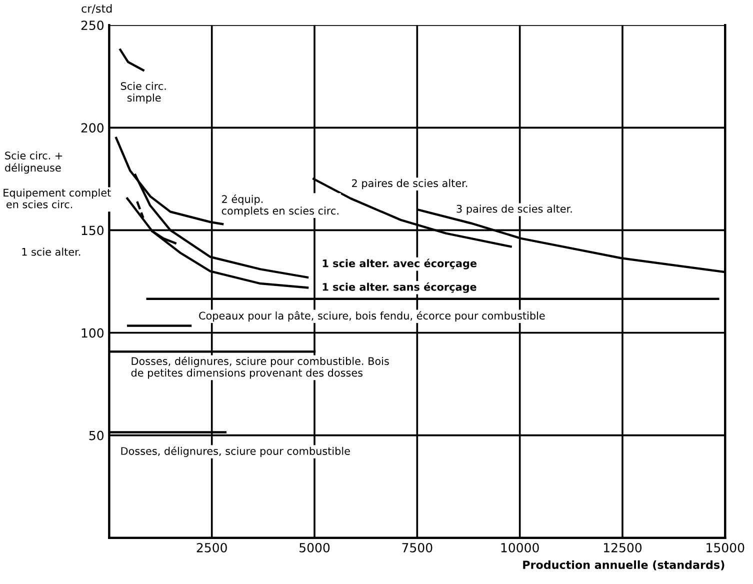 The image size is (753, 584). What do you see at coordinates (211, 547) in the screenshot?
I see `x-tick-label: 2500` at bounding box center [211, 547].